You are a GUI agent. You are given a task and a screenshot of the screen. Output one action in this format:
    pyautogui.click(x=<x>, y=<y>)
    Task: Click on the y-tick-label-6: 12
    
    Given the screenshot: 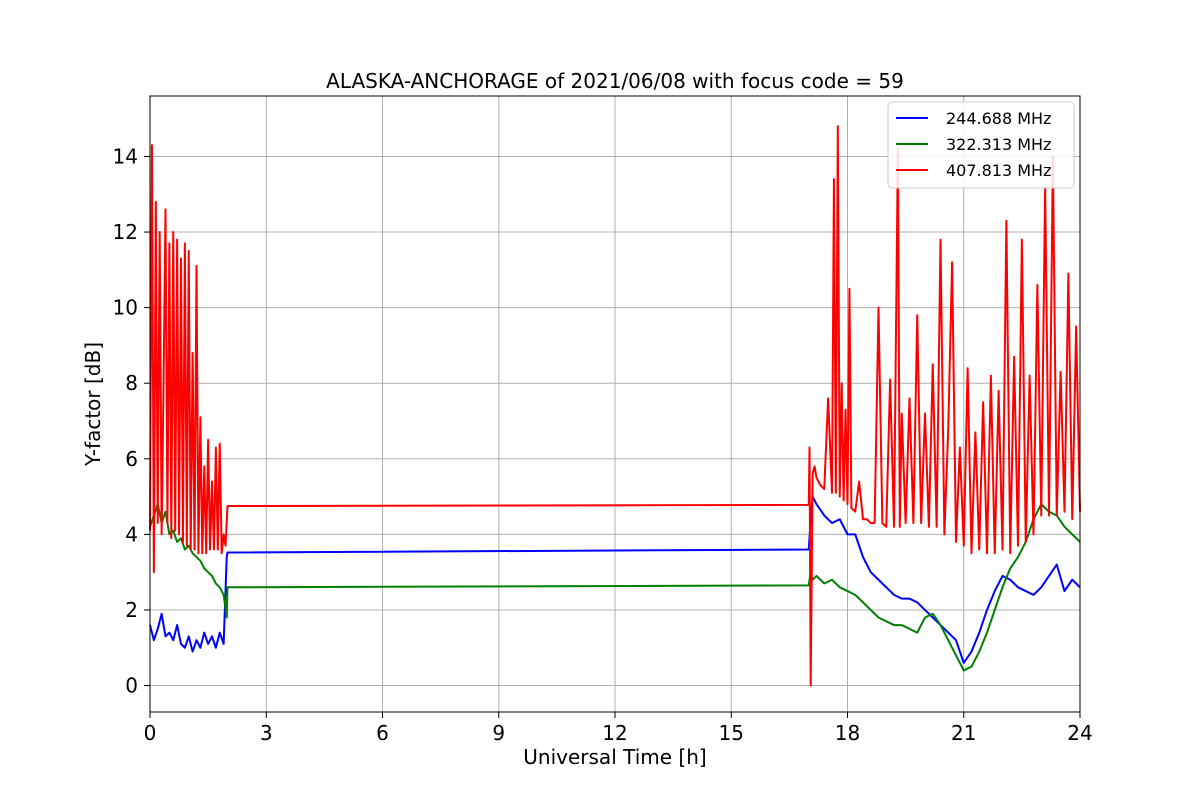 What is the action you would take?
    pyautogui.click(x=125, y=232)
    